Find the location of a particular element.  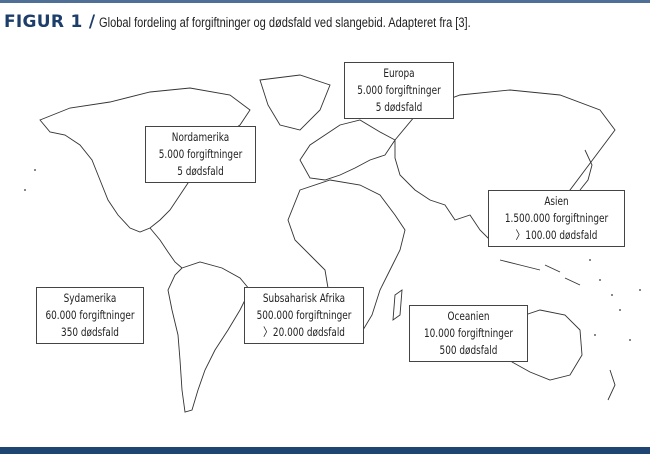

figure-label: FIGUR 1 / is located at coordinates (50, 22).